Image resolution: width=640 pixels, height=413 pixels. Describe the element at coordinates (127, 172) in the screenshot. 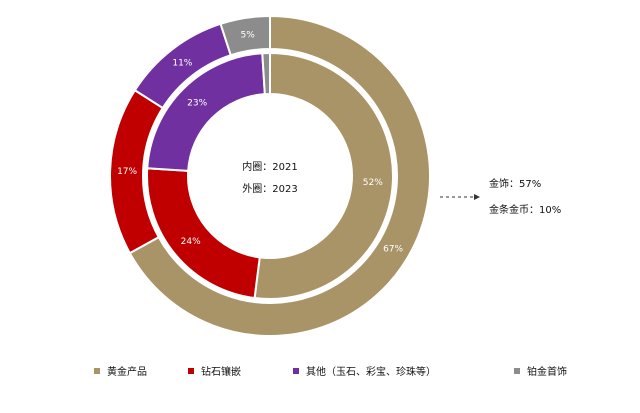

I see `outer-label-diamond: 17%` at that location.